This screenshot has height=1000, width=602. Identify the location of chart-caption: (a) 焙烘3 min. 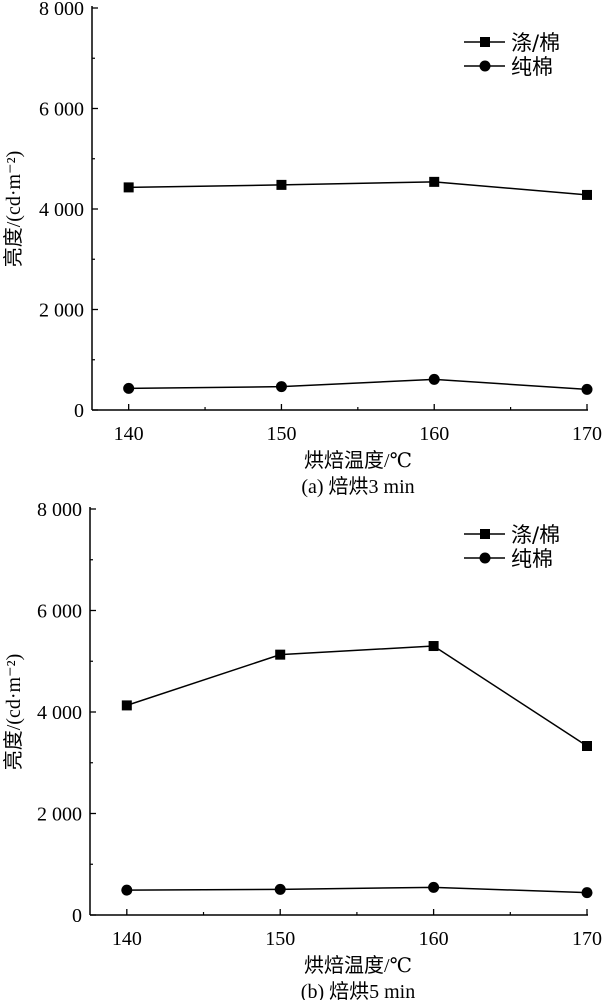
(357, 486).